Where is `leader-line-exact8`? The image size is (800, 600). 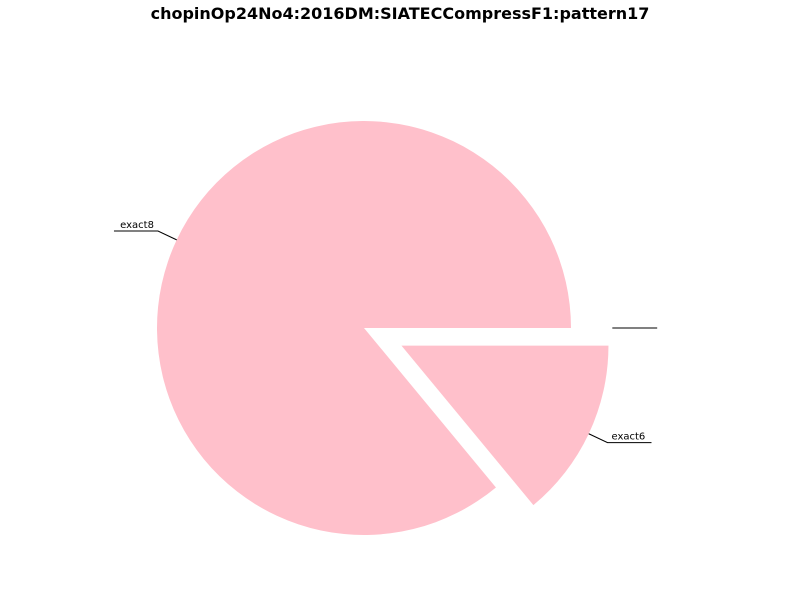
leader-line-exact8 is located at coordinates (145, 235).